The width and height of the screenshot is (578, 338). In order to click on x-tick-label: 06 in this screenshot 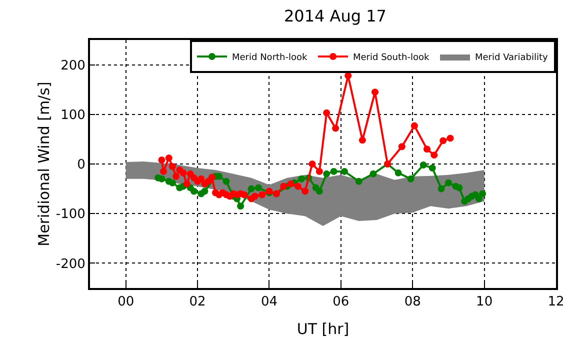, I will do `click(341, 302)`.